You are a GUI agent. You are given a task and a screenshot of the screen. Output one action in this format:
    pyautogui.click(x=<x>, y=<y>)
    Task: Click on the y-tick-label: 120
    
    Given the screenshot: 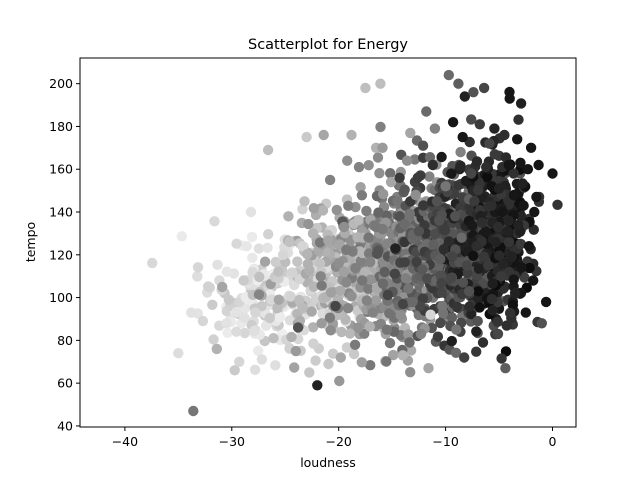 What is the action you would take?
    pyautogui.click(x=61, y=254)
    